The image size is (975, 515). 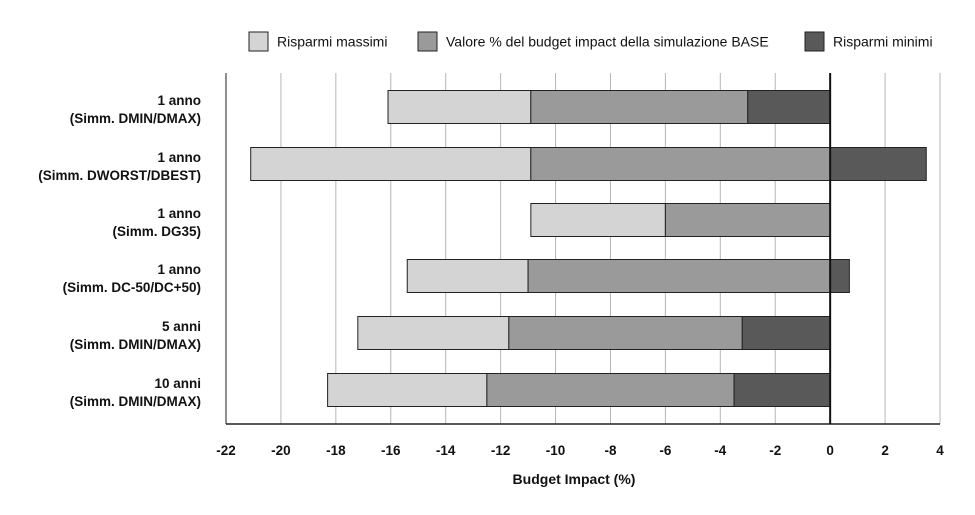 I want to click on category-label: 5 anni (Simm. DMIN/DMAX), so click(x=135, y=335).